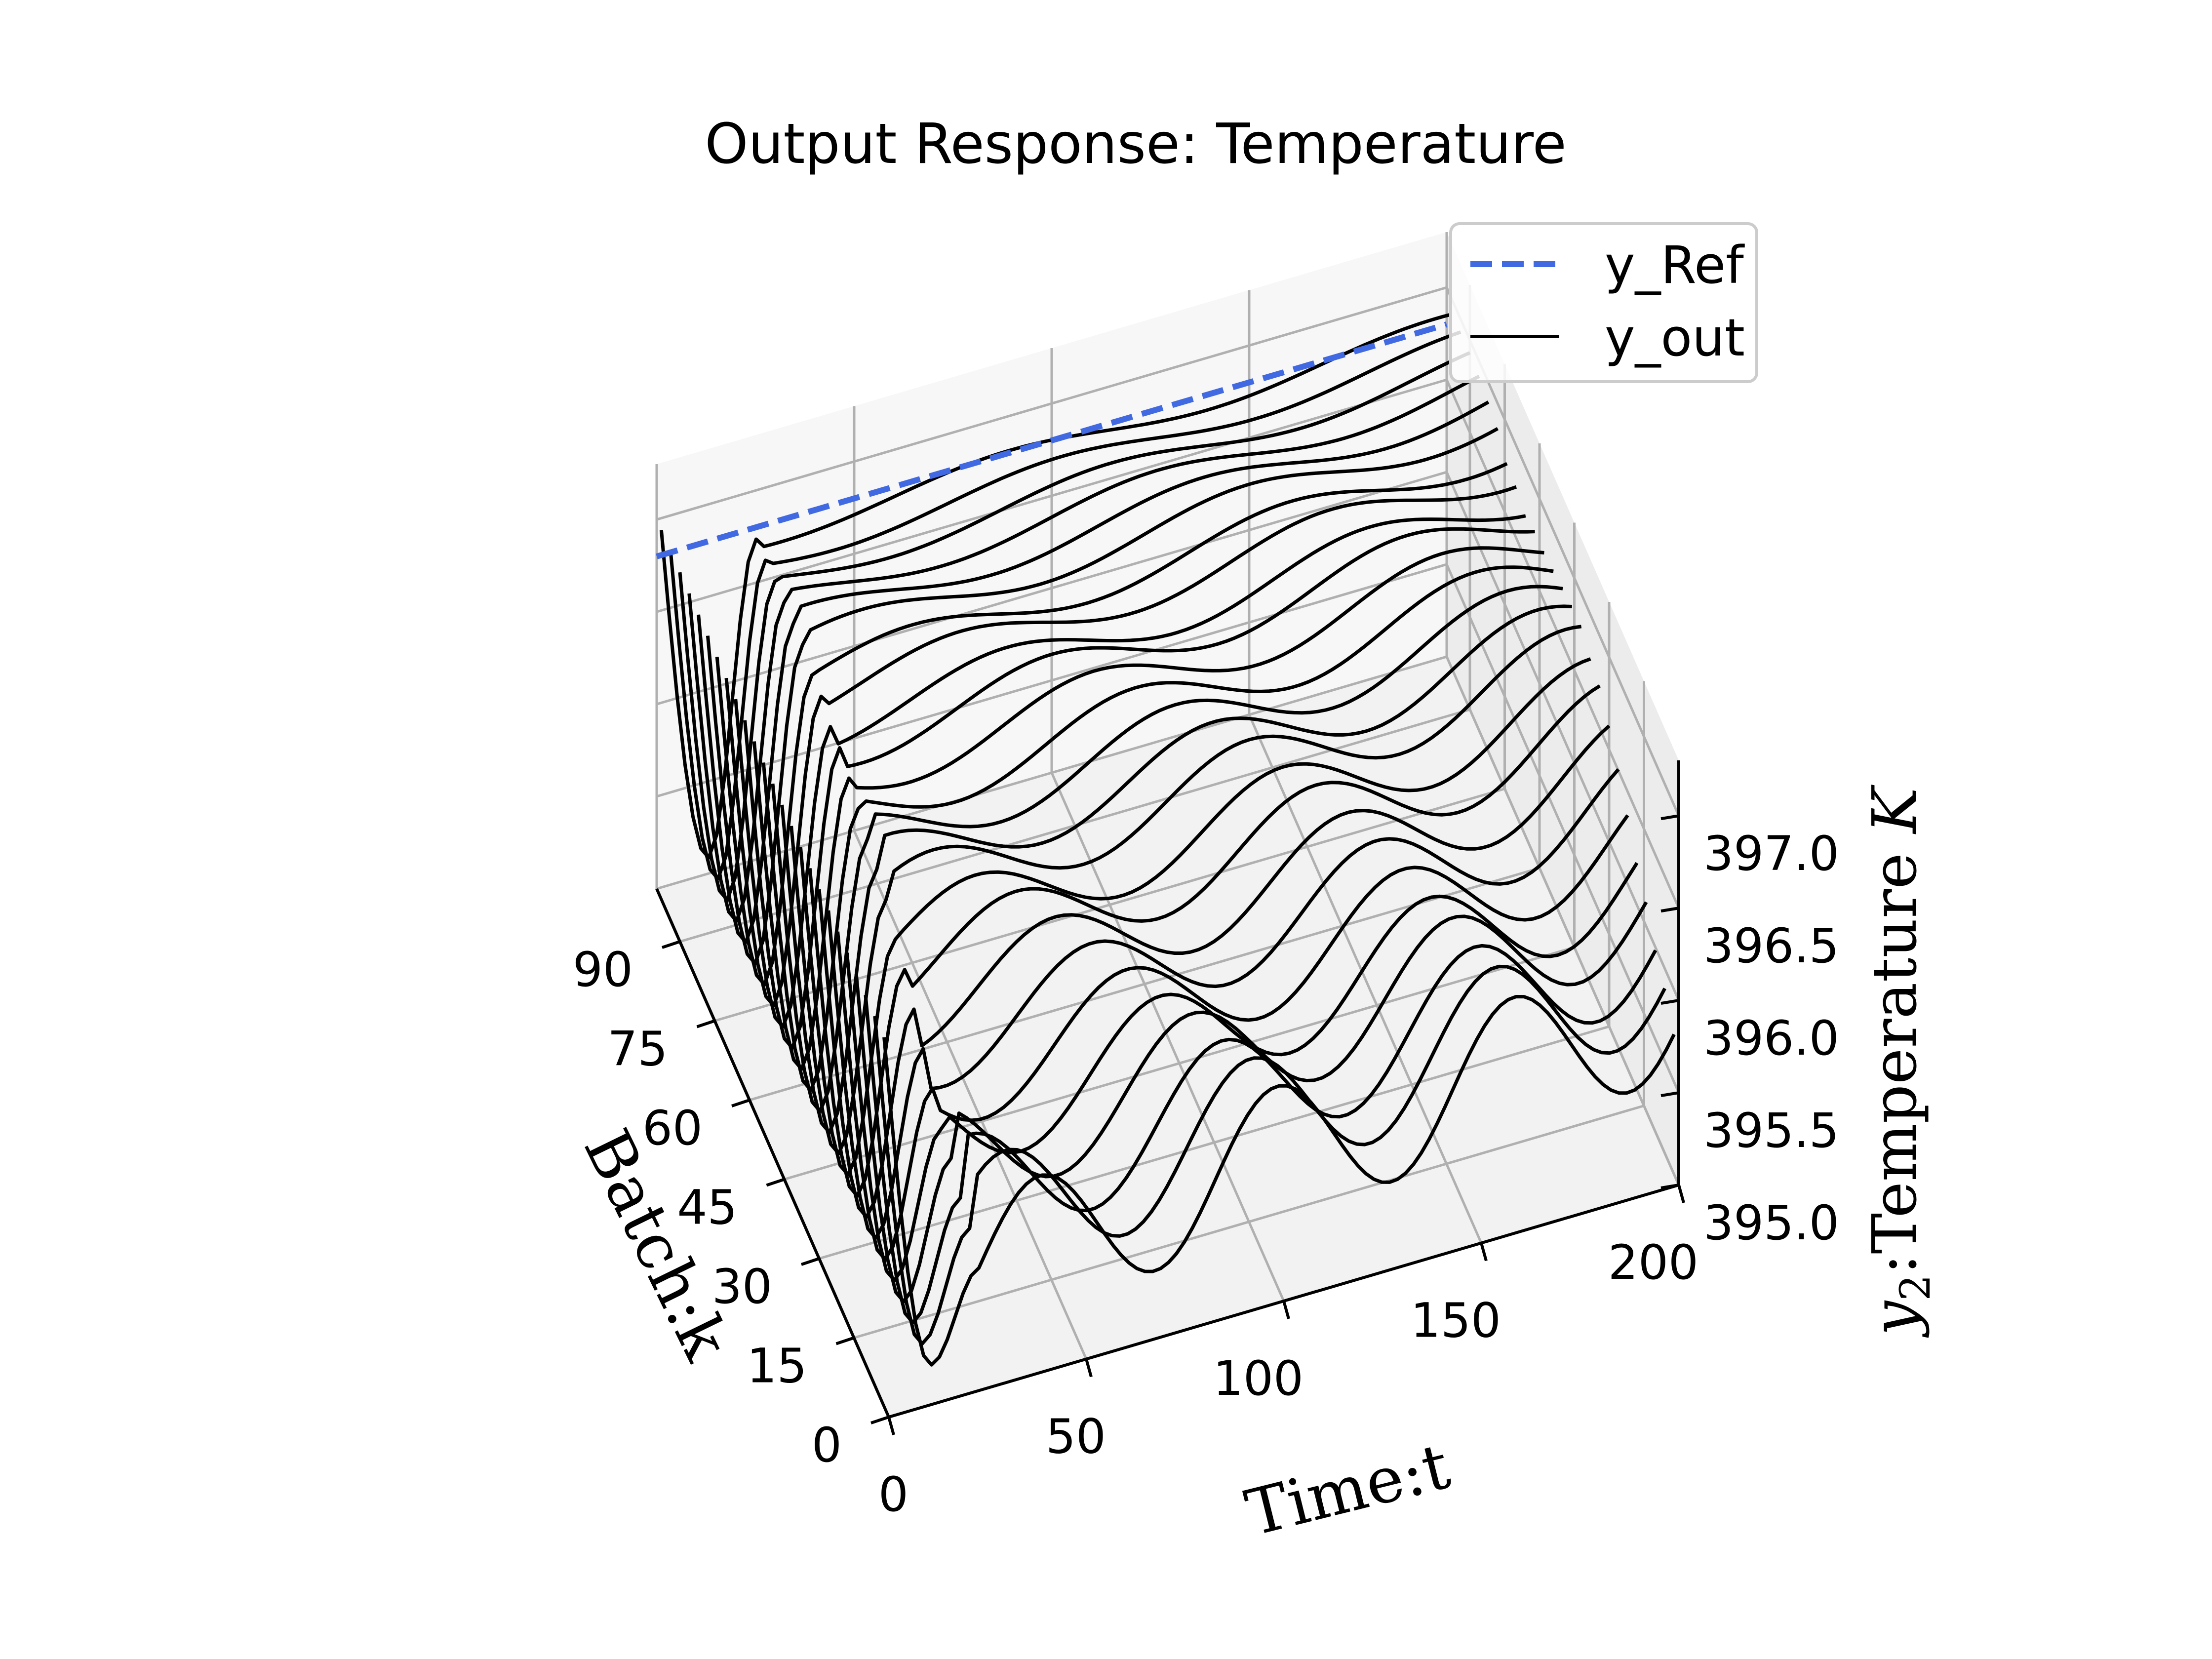 Image resolution: width=2212 pixels, height=1659 pixels. I want to click on y-tick-label: 45, so click(707, 1208).